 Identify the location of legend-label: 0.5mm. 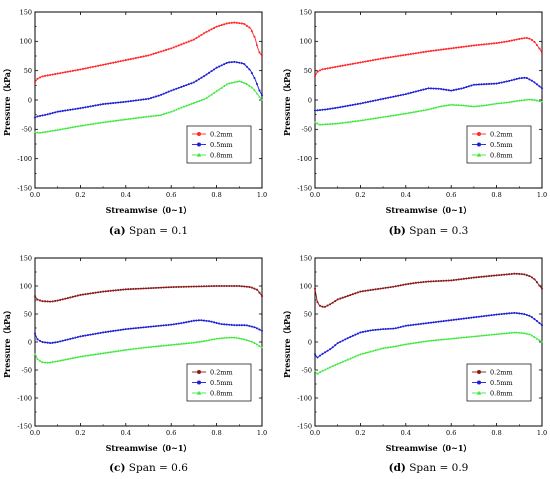
(221, 145).